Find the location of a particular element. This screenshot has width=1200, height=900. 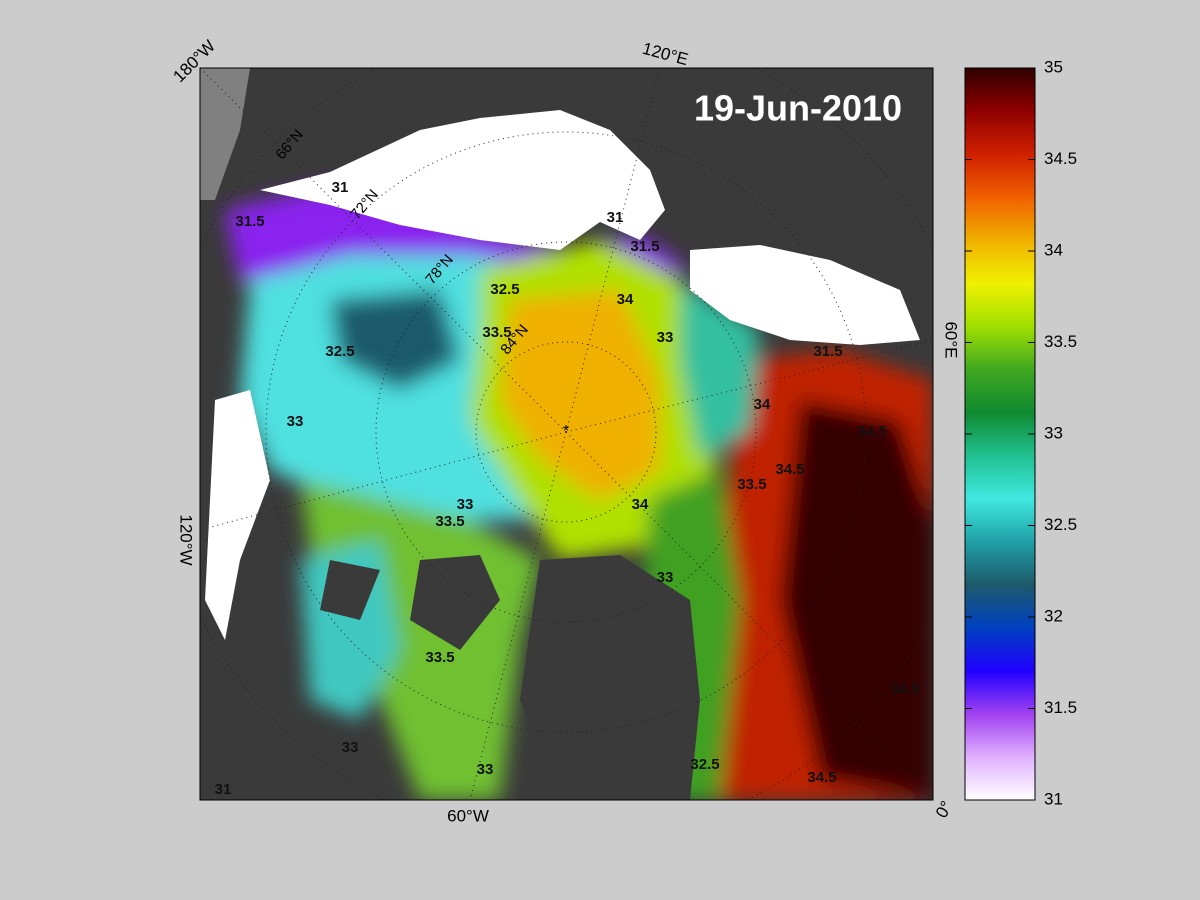

colorbar-tick-label: 31 is located at coordinates (1053, 798).